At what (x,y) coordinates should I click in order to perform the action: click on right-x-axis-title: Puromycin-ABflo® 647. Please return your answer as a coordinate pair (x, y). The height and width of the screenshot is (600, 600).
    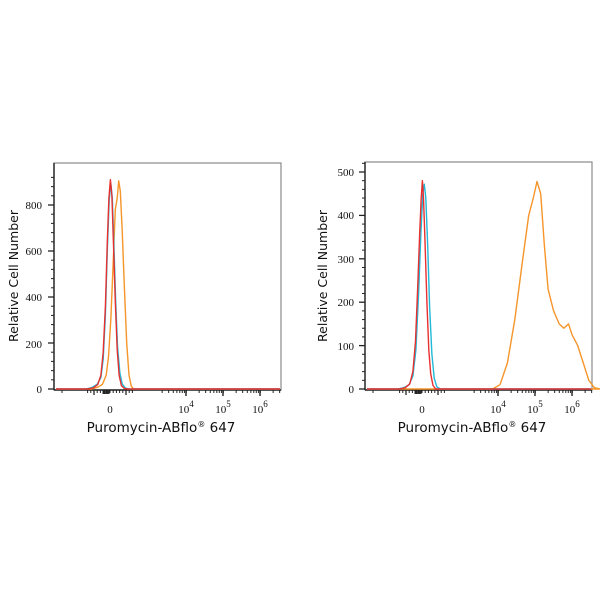
    Looking at the image, I should click on (472, 428).